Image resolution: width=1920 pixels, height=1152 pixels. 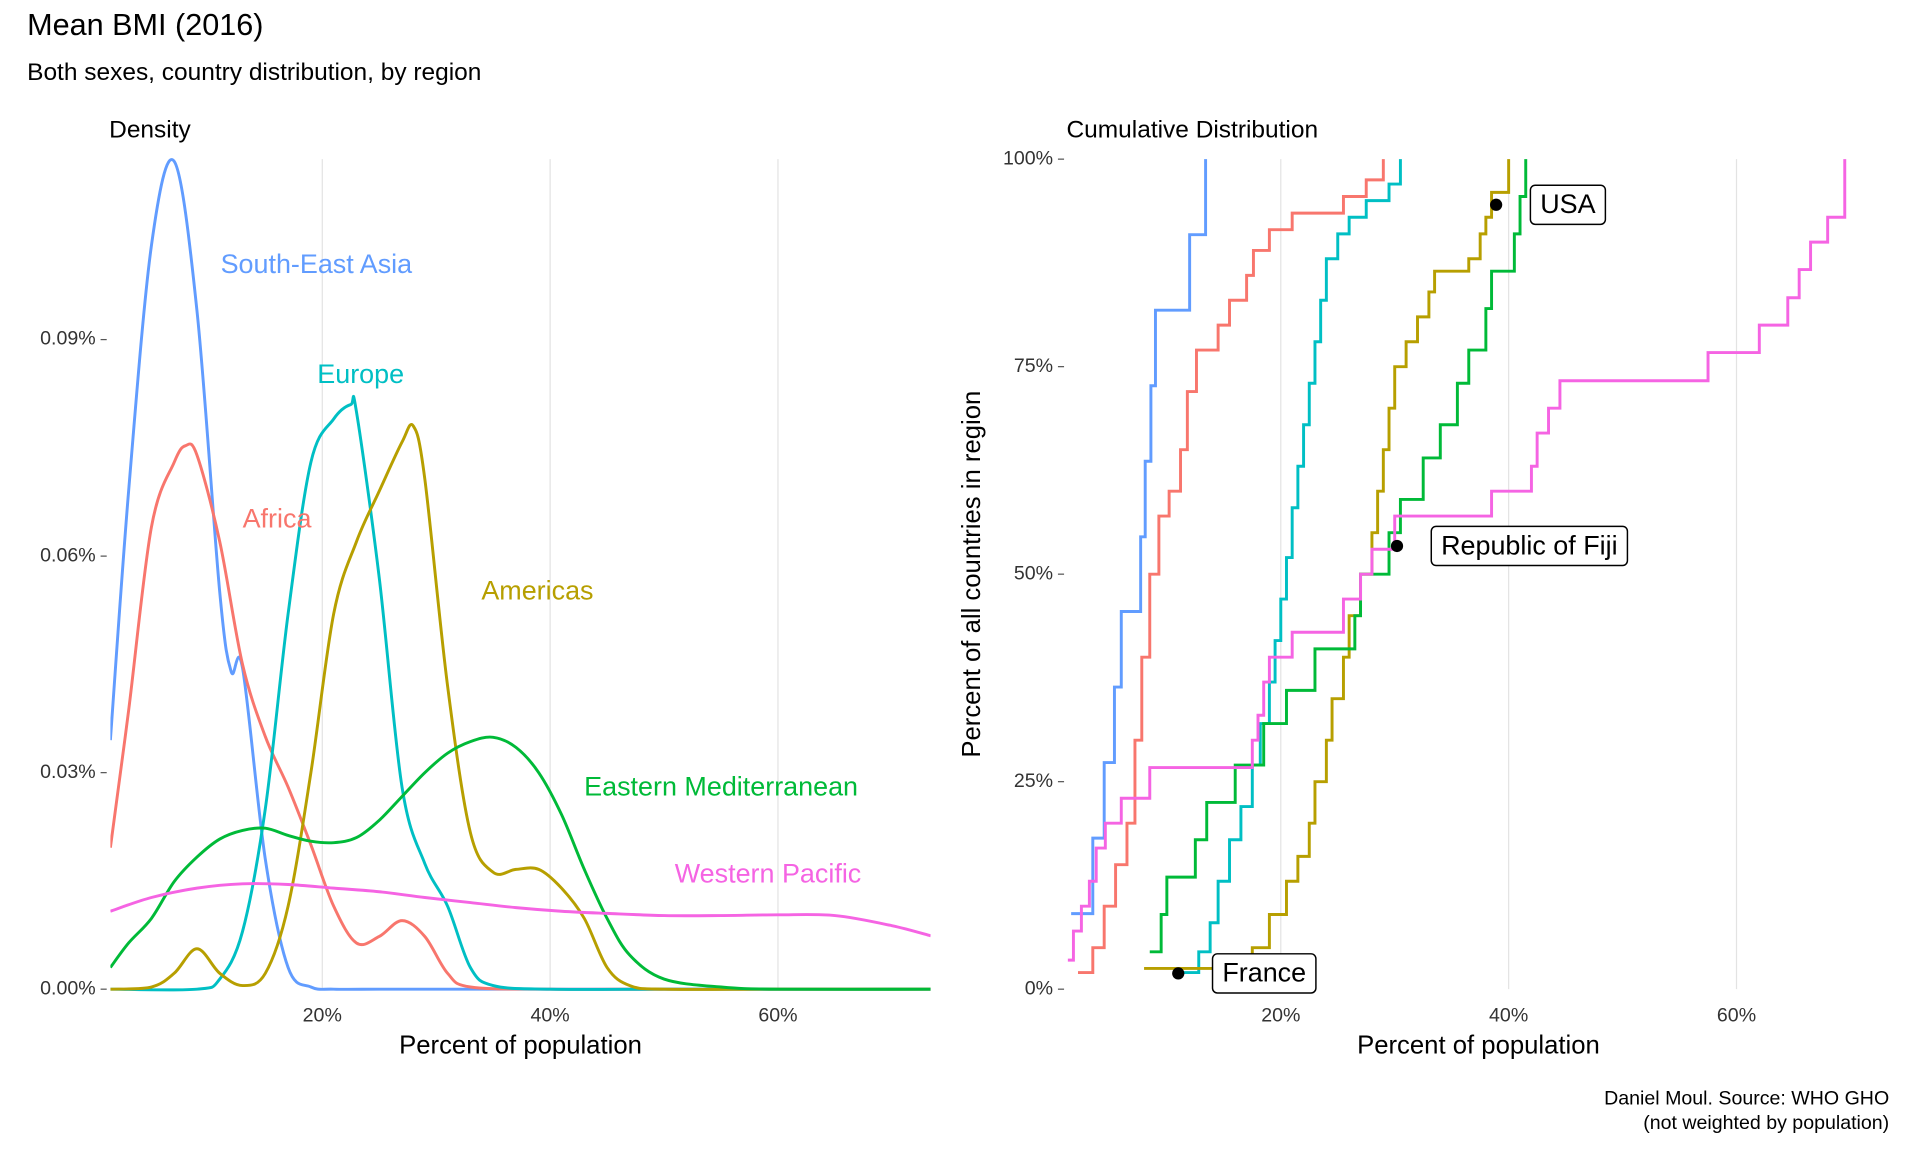 What do you see at coordinates (277, 518) in the screenshot?
I see `series-label: Africa` at bounding box center [277, 518].